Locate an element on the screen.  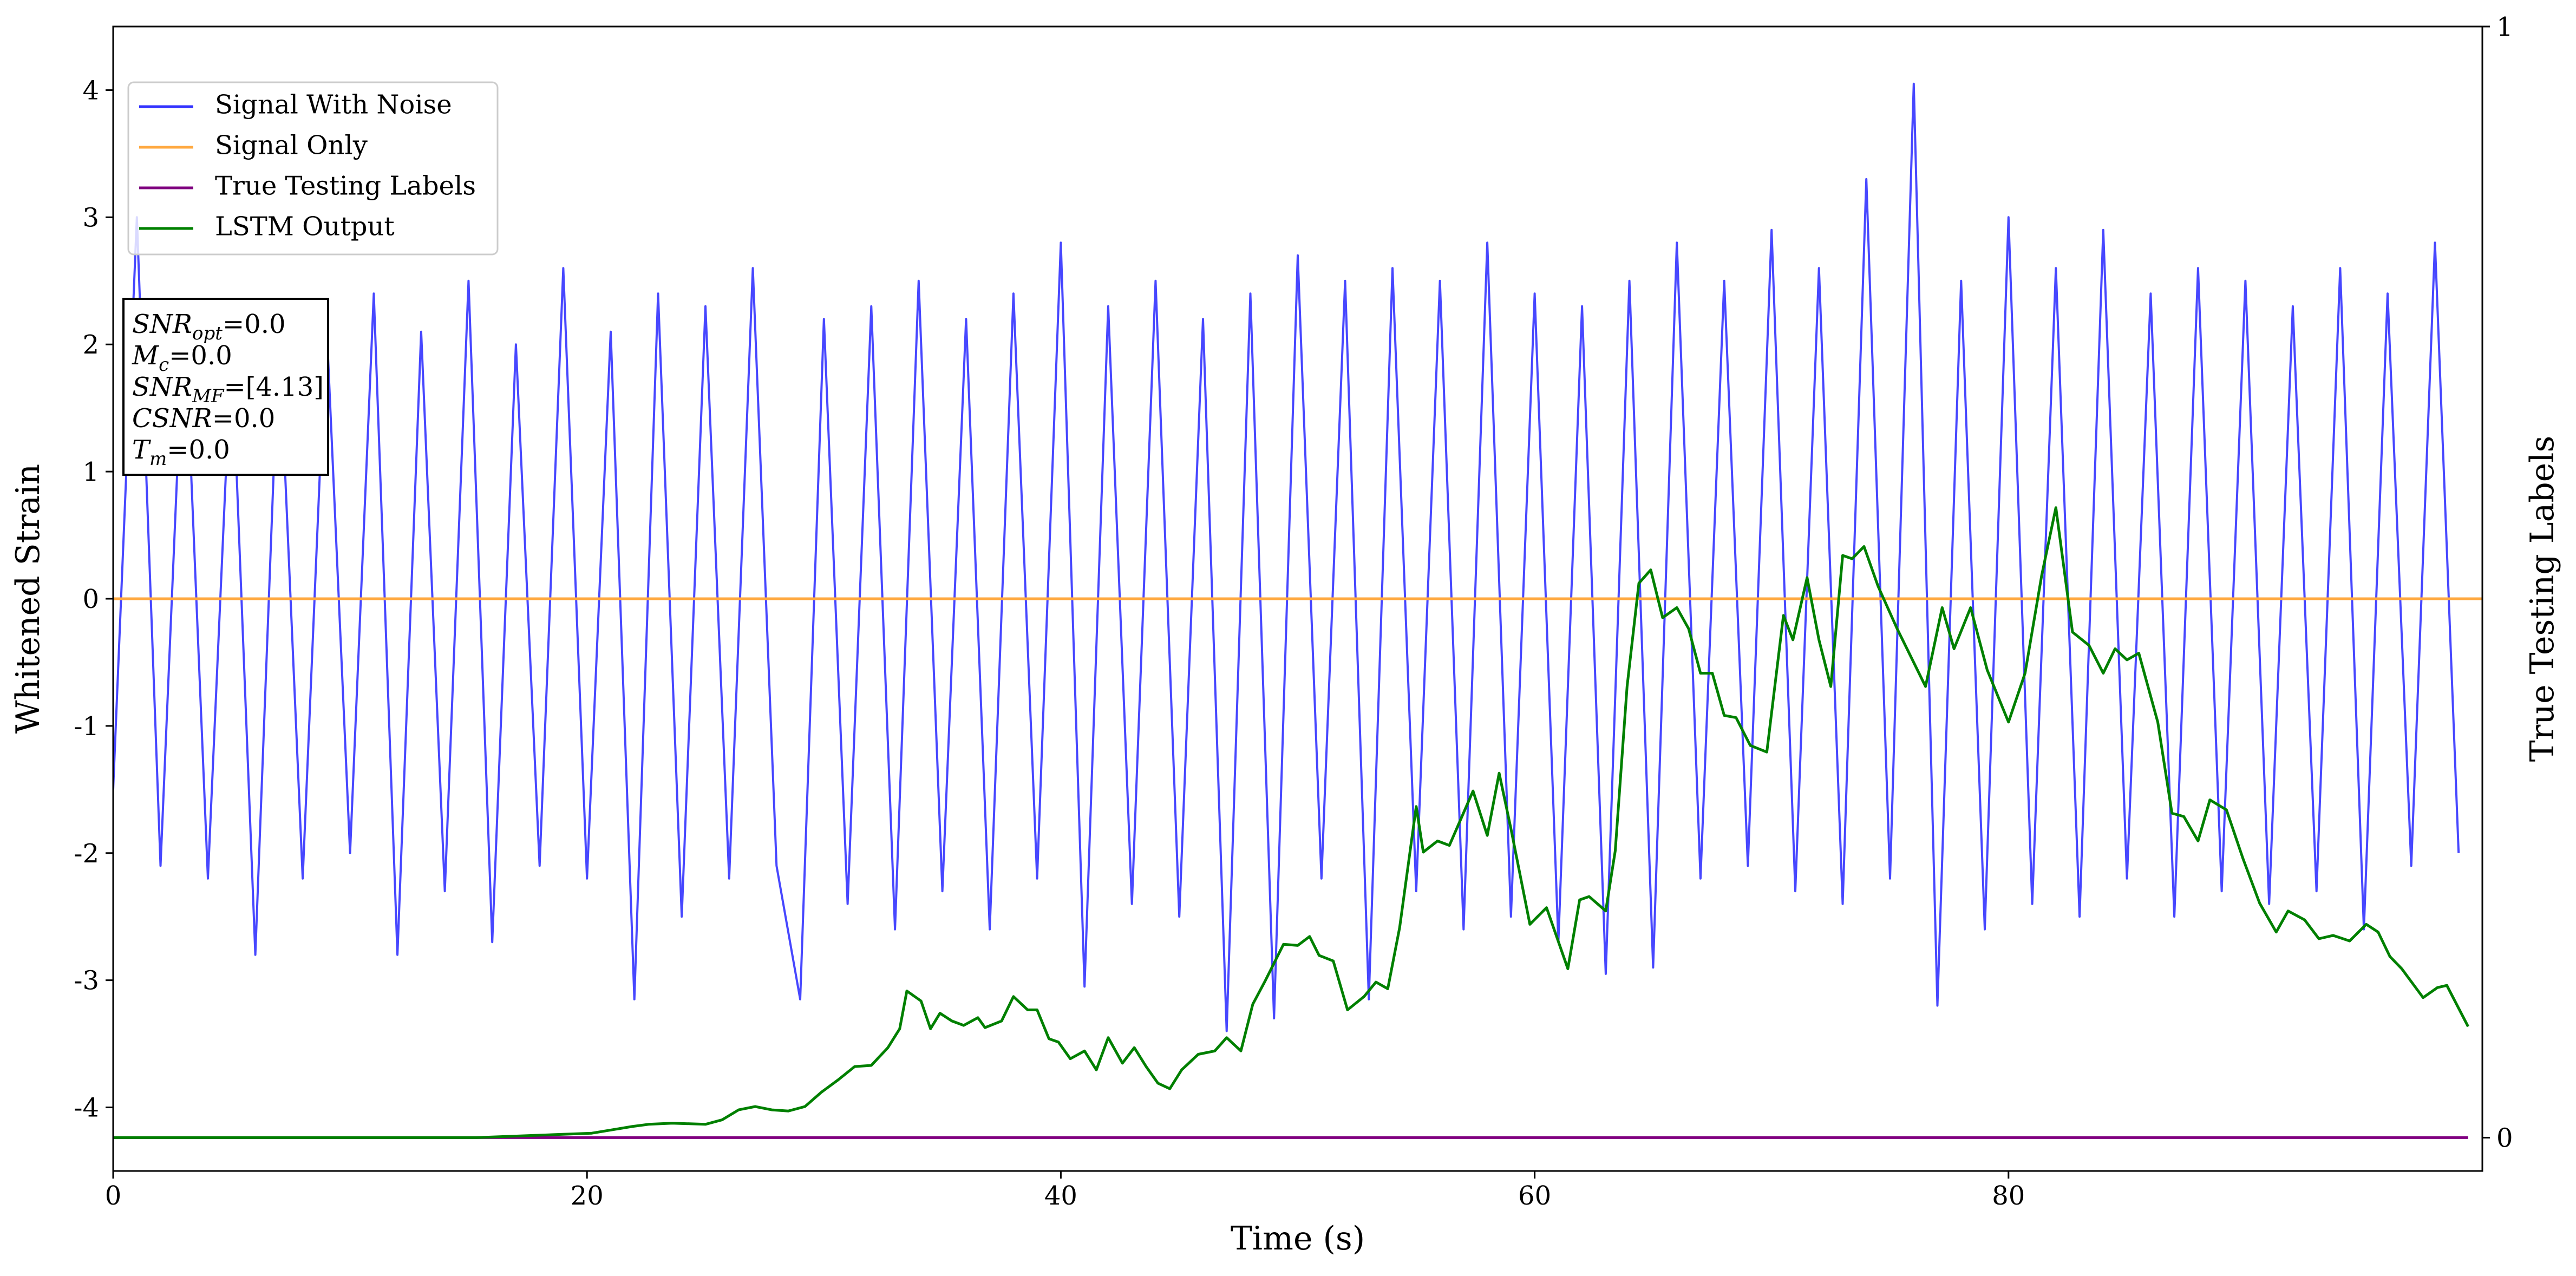
annotation-sub: MF is located at coordinates (208, 396).